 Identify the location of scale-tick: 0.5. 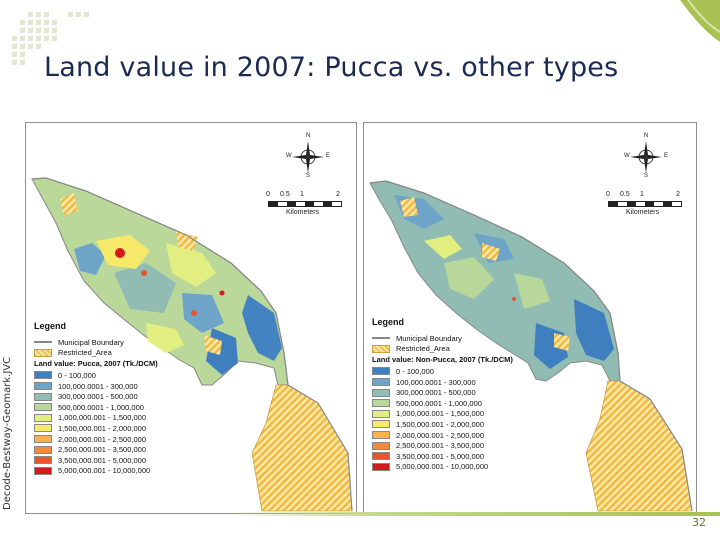
(285, 194).